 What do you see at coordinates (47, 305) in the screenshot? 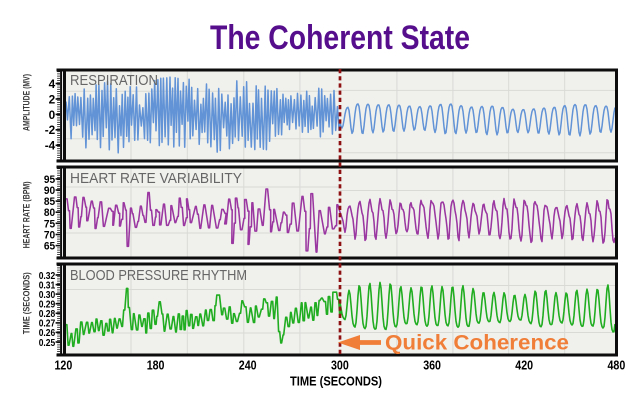
I see `svg-text: 0.29` at bounding box center [47, 305].